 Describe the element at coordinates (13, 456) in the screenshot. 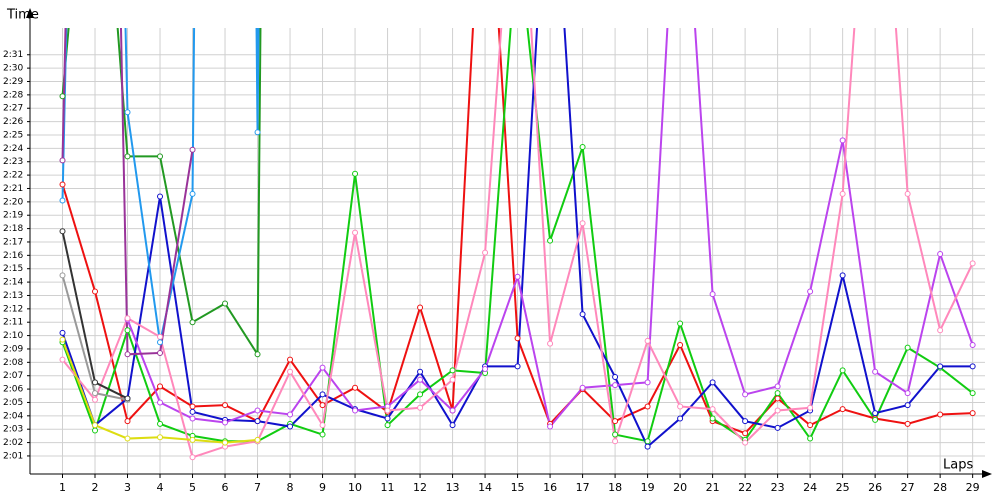

I see `y-tick-label: 2:01` at that location.